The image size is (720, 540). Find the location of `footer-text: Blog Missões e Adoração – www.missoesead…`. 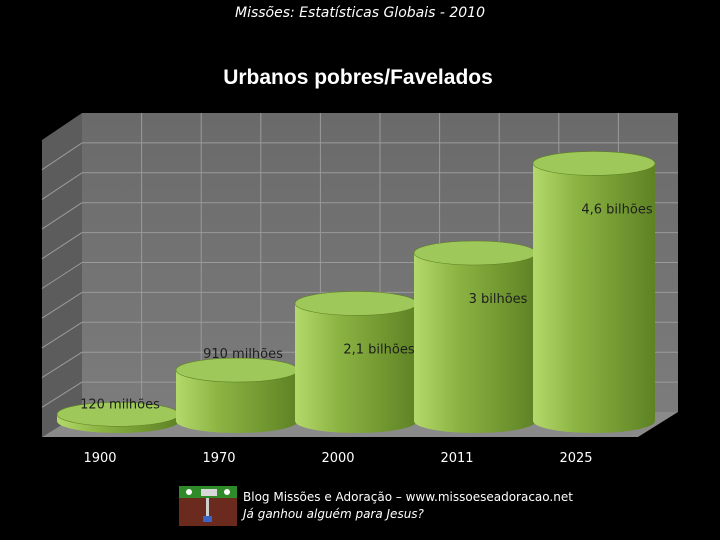

footer-text: Blog Missões e Adoração – www.missoesead… is located at coordinates (408, 506).